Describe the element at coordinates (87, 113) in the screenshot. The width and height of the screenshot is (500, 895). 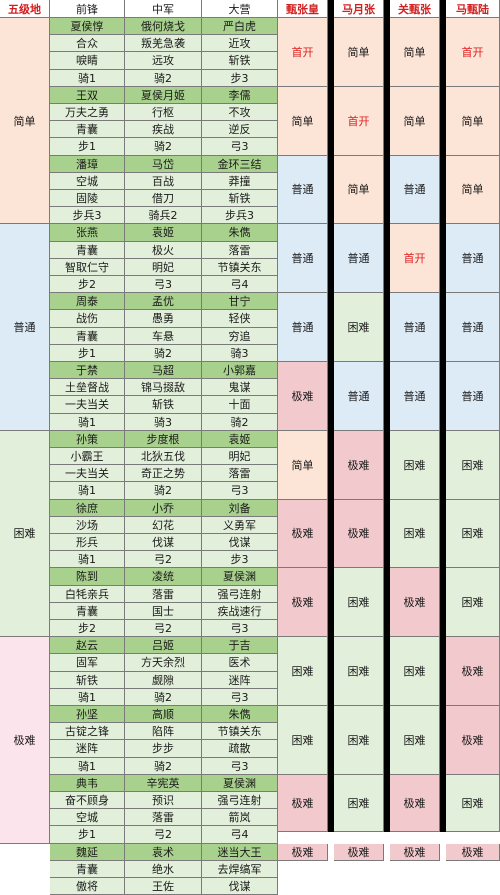
I see `trait-cell: 万夫之勇` at that location.